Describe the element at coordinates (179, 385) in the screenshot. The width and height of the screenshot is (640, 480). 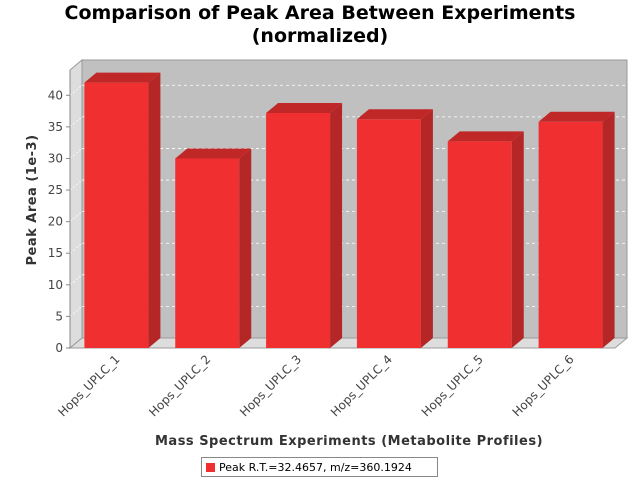
I see `x-tick-label: Hops_UPLC_2` at that location.